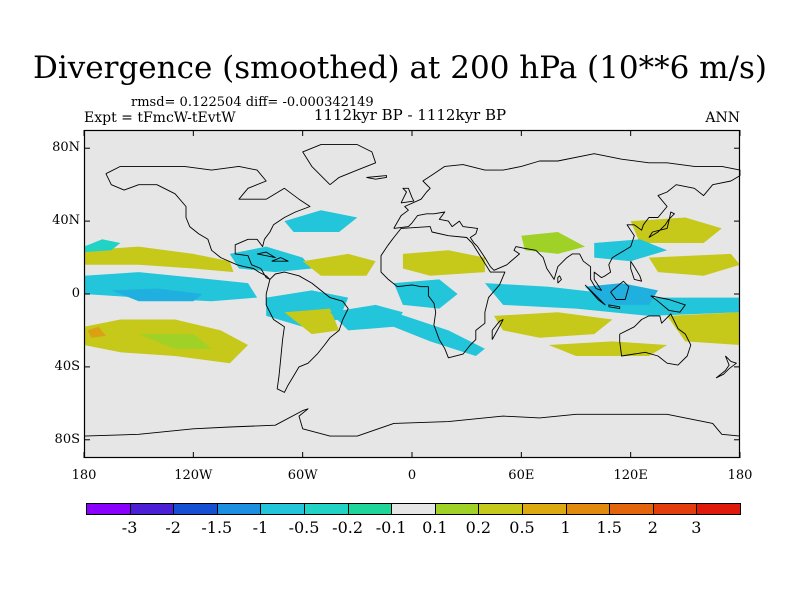  What do you see at coordinates (75, 293) in the screenshot?
I see `lat-label: 0` at bounding box center [75, 293].